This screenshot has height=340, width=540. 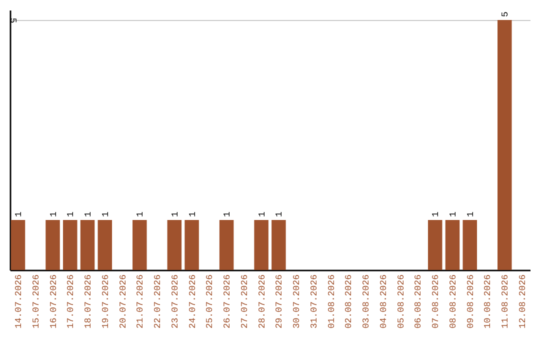 I want to click on x-tick-label: 31.07.2026, so click(x=314, y=301).